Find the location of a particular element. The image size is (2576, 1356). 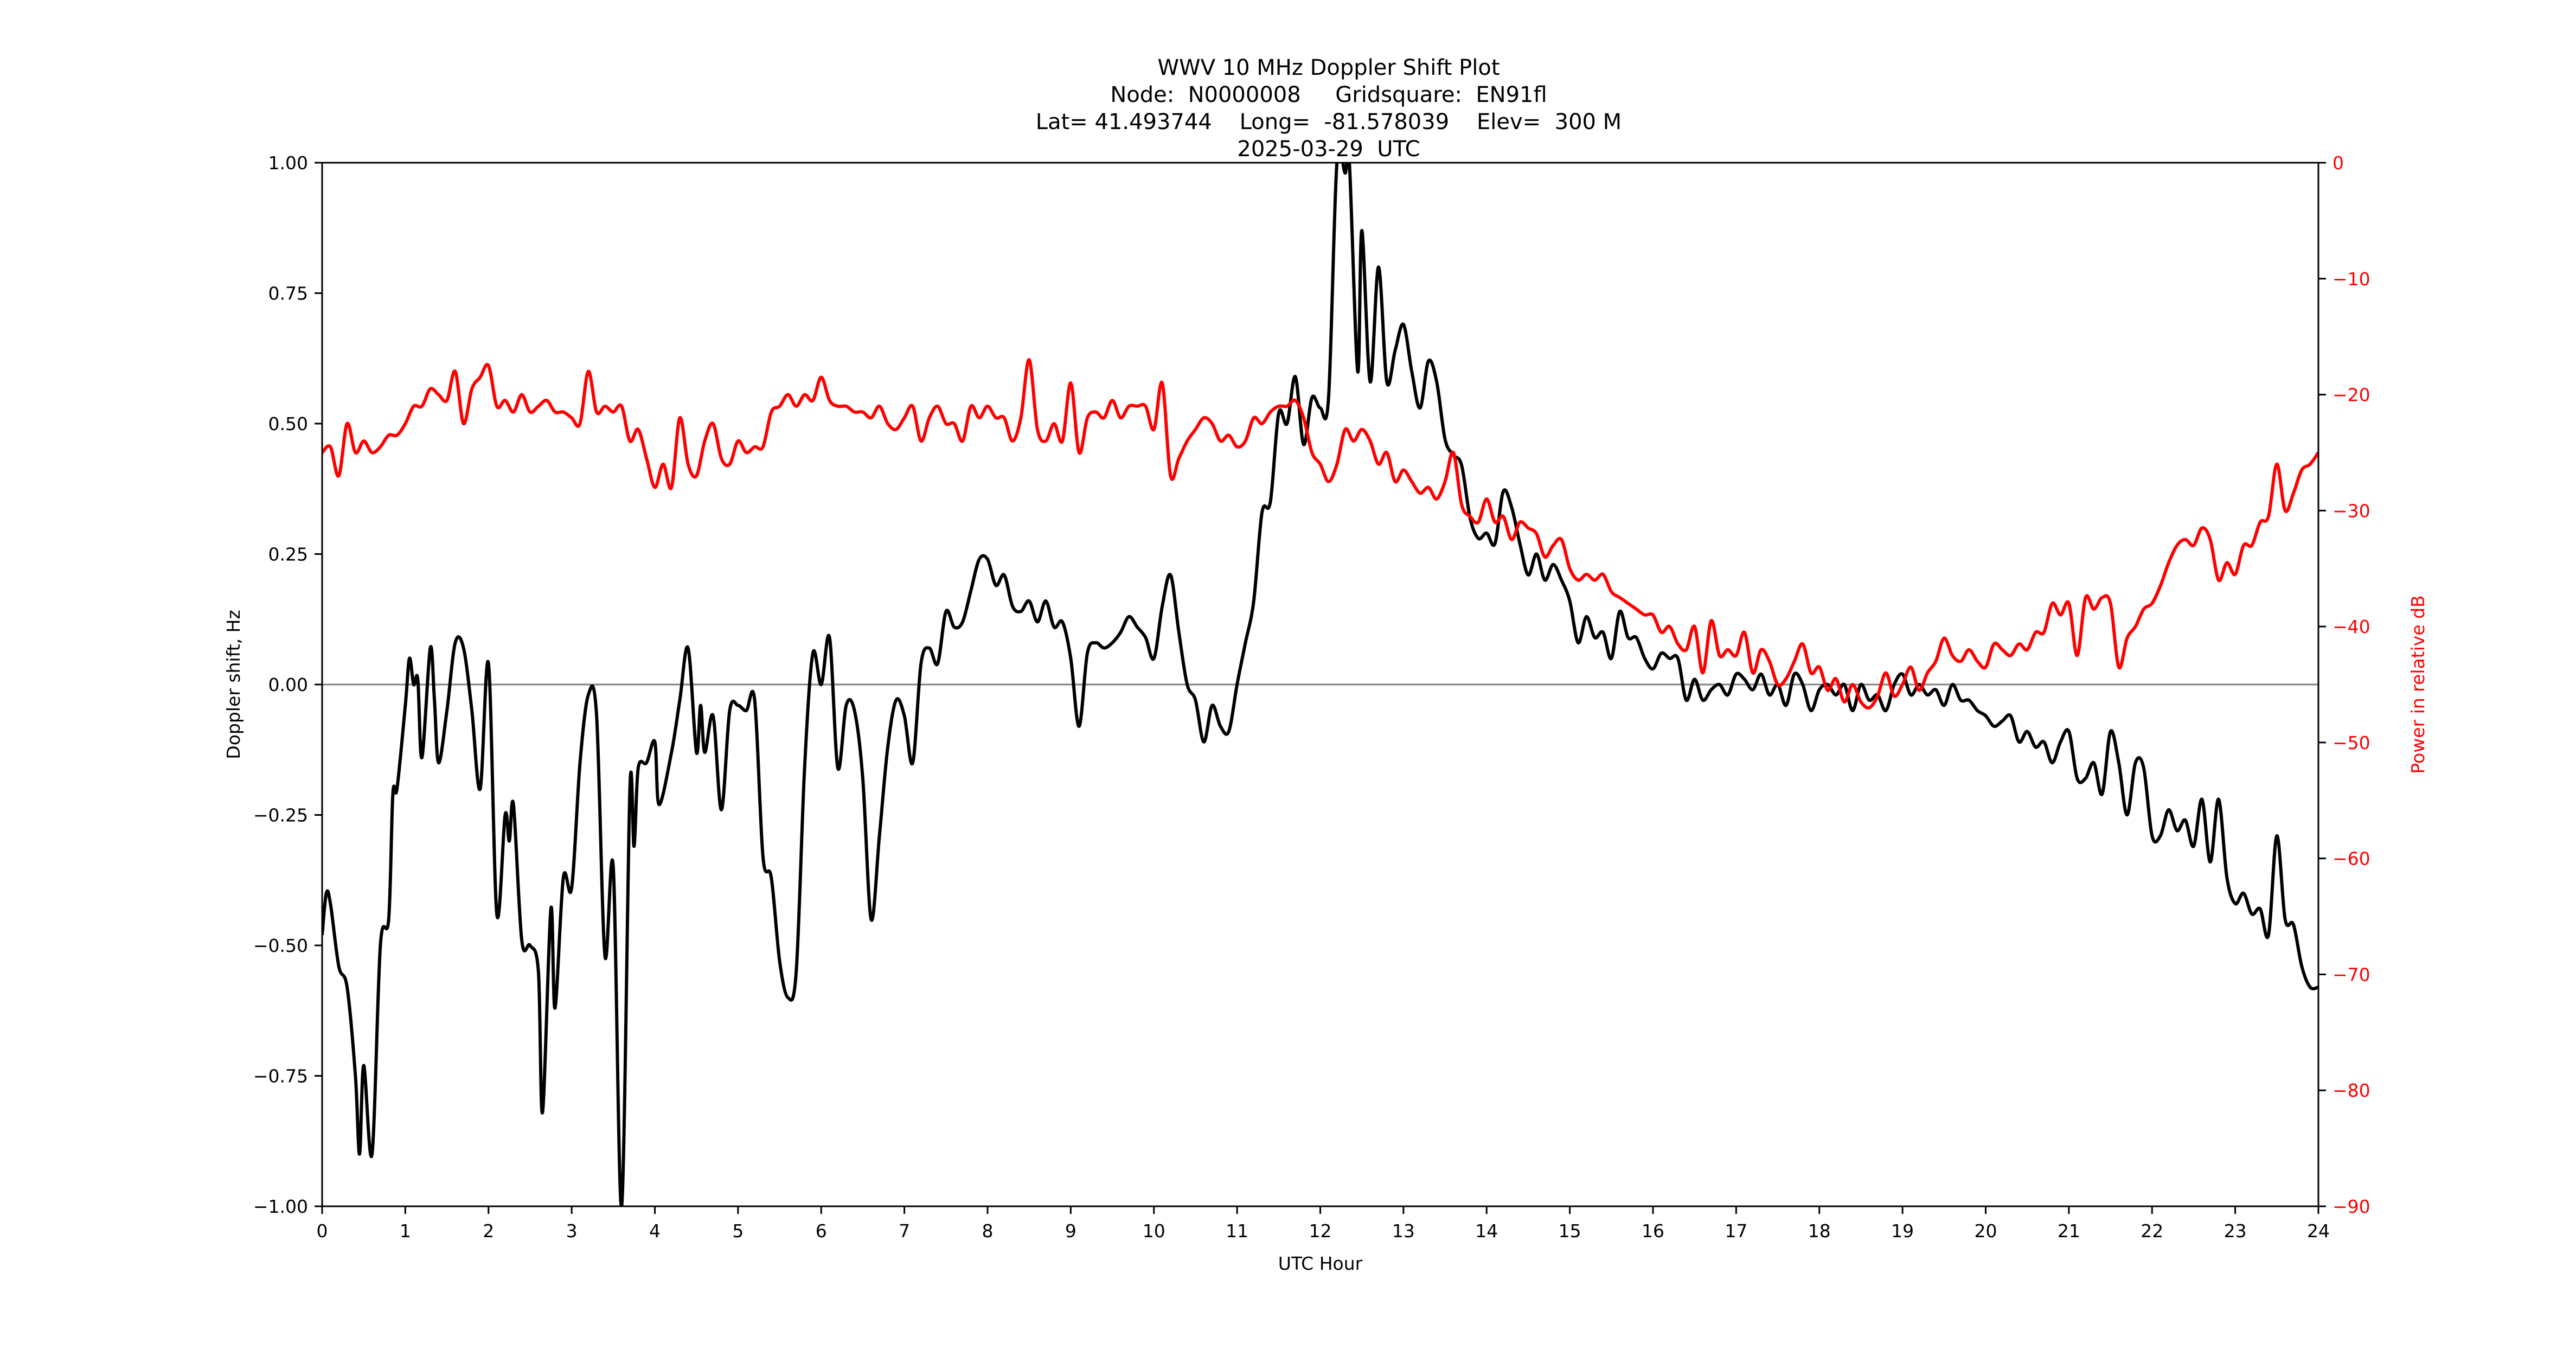

chart-subtitle-node: Node: N0000008 Gridsquare: EN91fl is located at coordinates (1328, 94).